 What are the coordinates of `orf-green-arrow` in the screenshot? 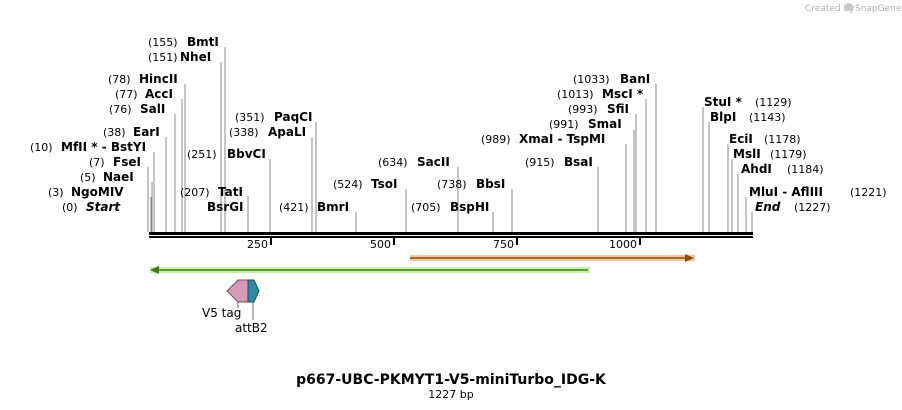 It's located at (370, 270).